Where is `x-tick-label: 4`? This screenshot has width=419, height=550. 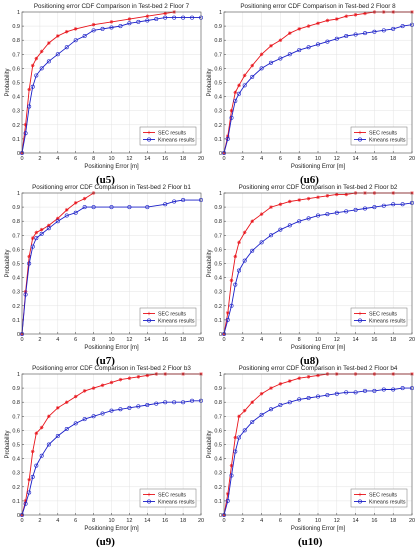
x-tick-label: 4 is located at coordinates (261, 521).